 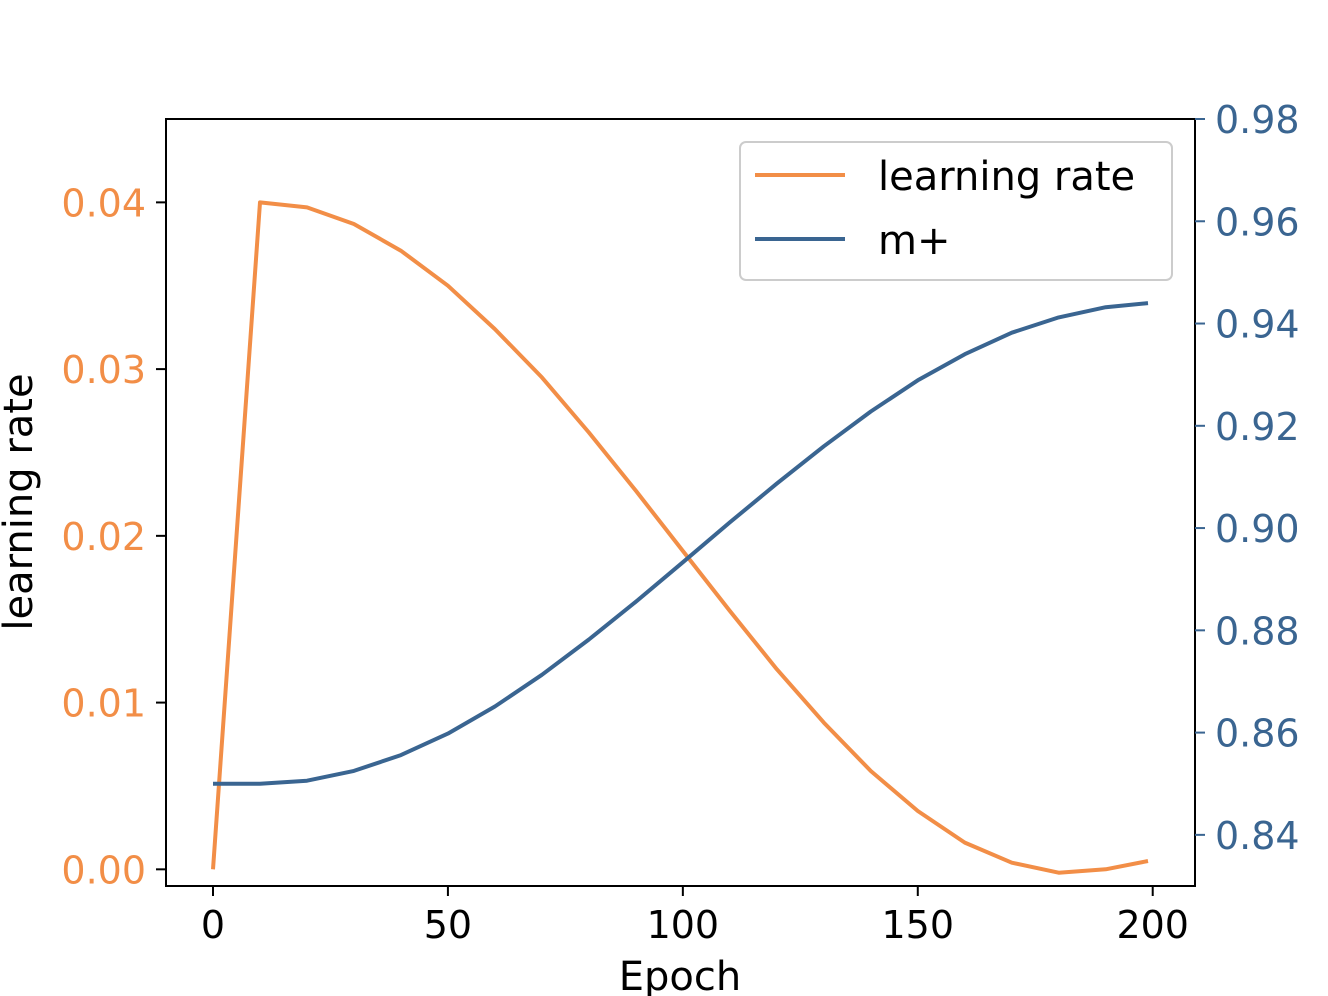 I want to click on x-tick-label: 50, so click(x=448, y=925).